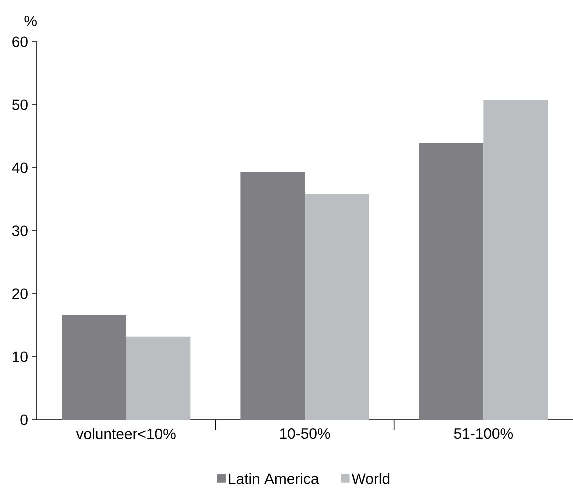 The image size is (573, 504). I want to click on y-tick-label: 20, so click(20, 294).